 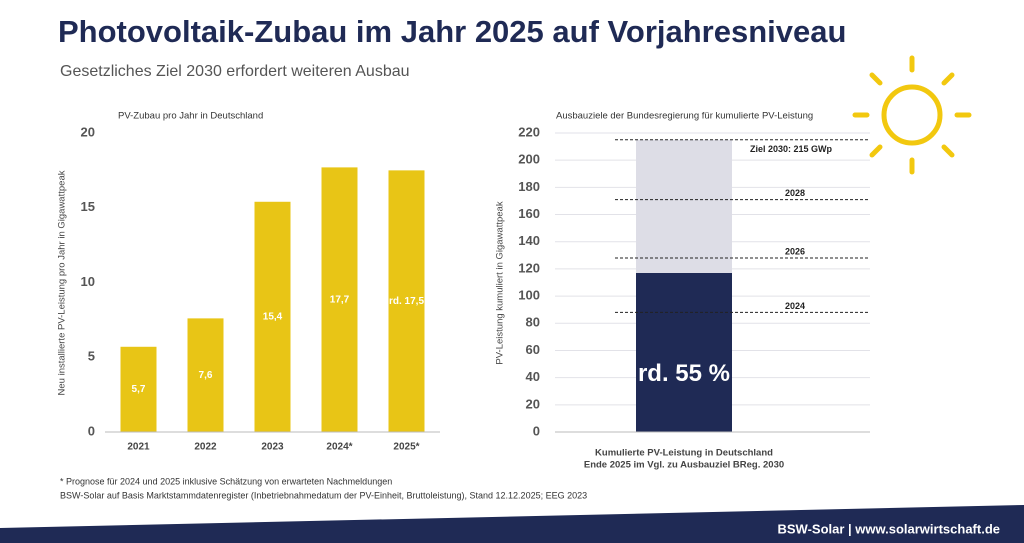 I want to click on target-label: 2024, so click(x=795, y=306).